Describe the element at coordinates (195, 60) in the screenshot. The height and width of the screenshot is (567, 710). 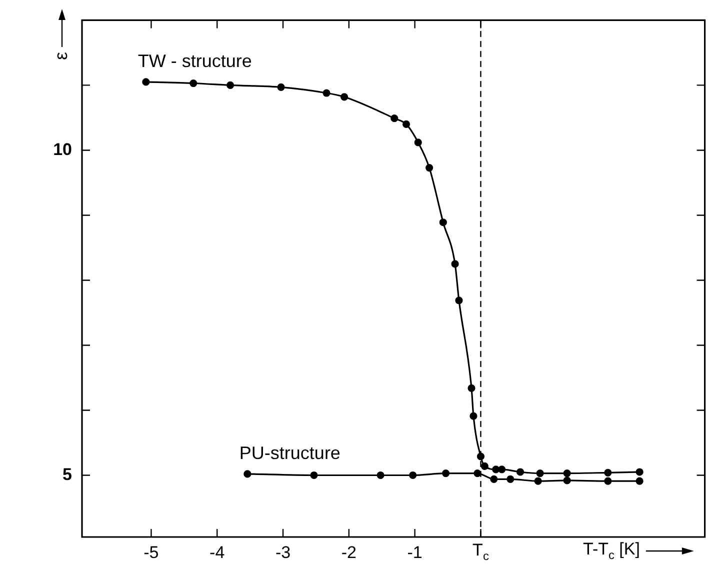
I see `series-label: TW - structure` at that location.